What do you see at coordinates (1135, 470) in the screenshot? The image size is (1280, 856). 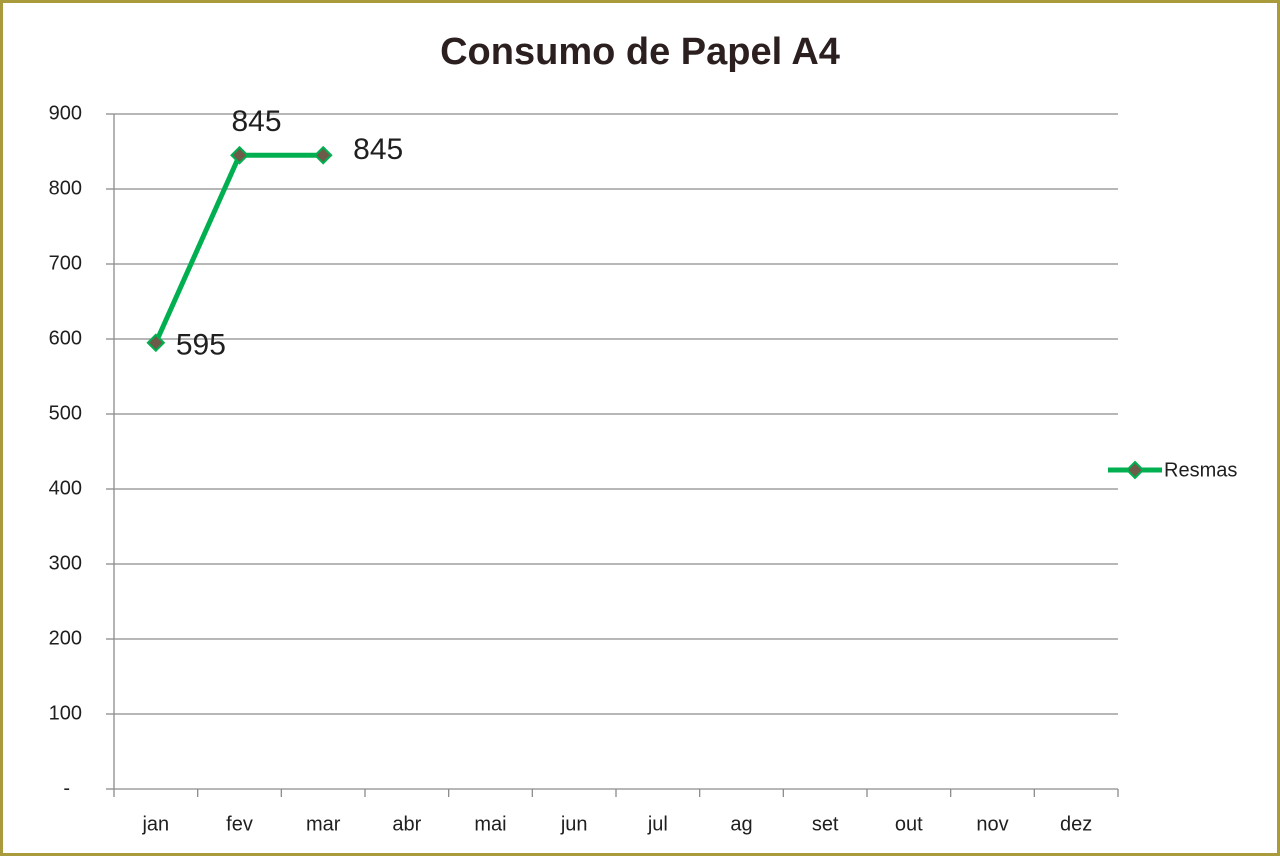 I see `legend-marker` at bounding box center [1135, 470].